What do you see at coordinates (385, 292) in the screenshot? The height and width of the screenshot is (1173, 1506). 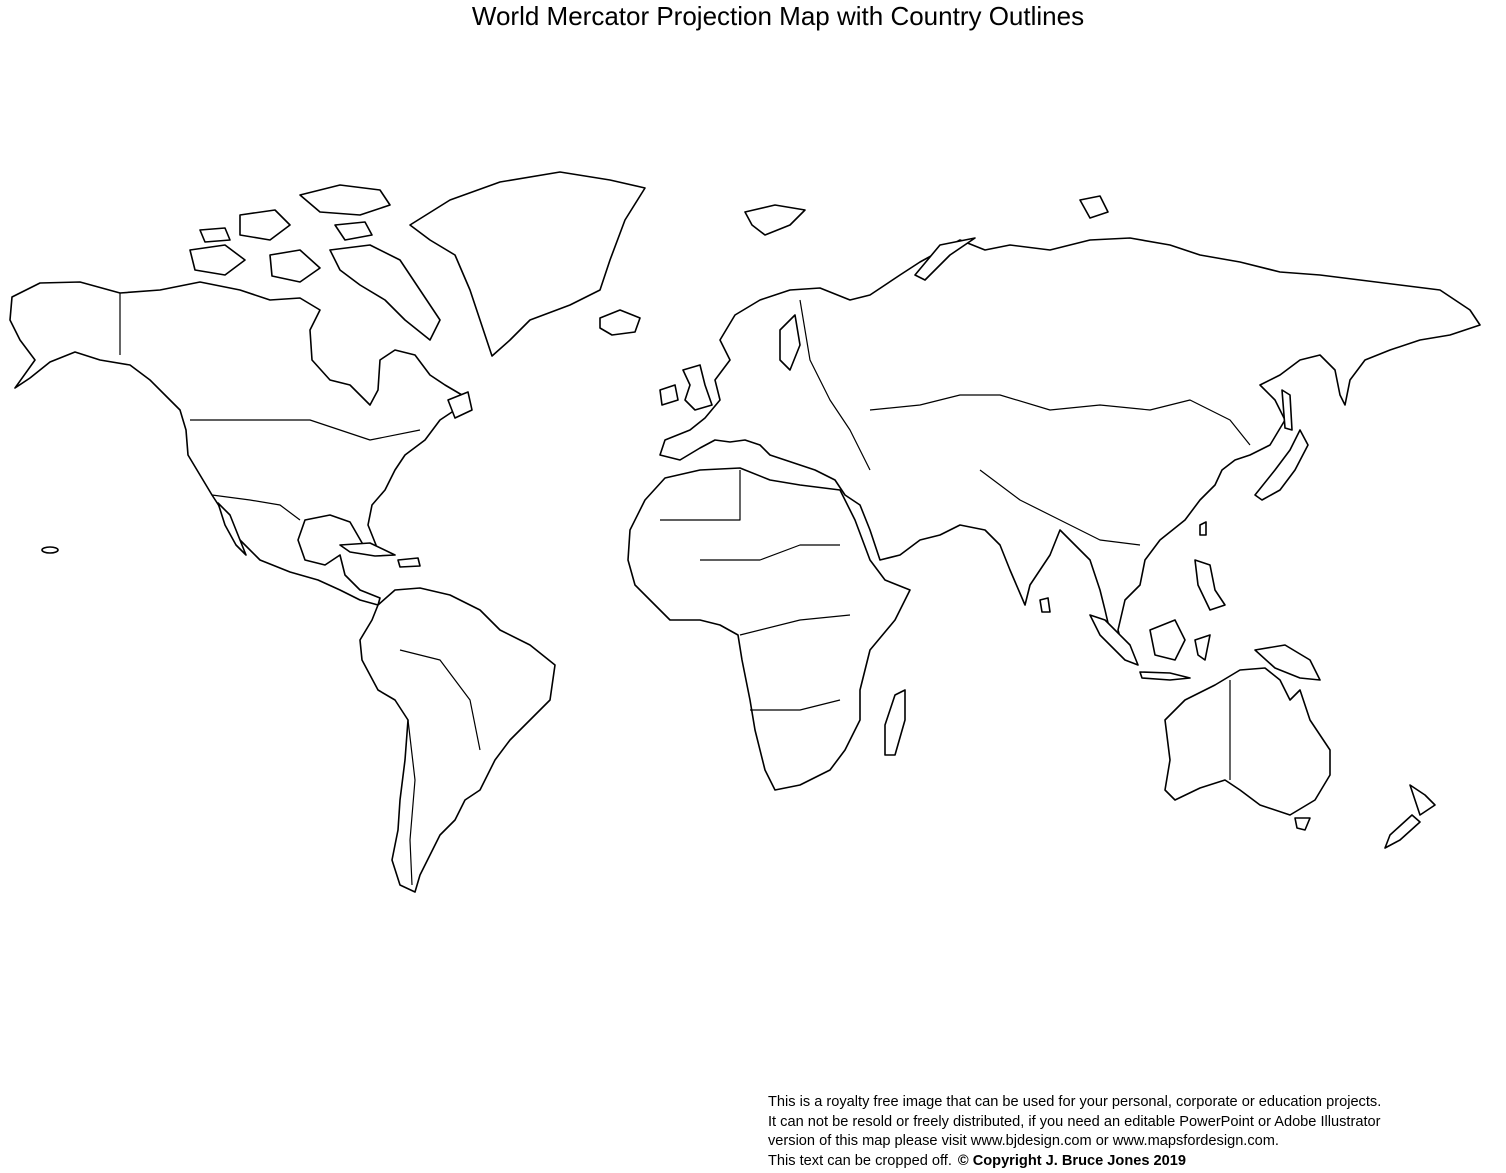 I see `baffin-island` at bounding box center [385, 292].